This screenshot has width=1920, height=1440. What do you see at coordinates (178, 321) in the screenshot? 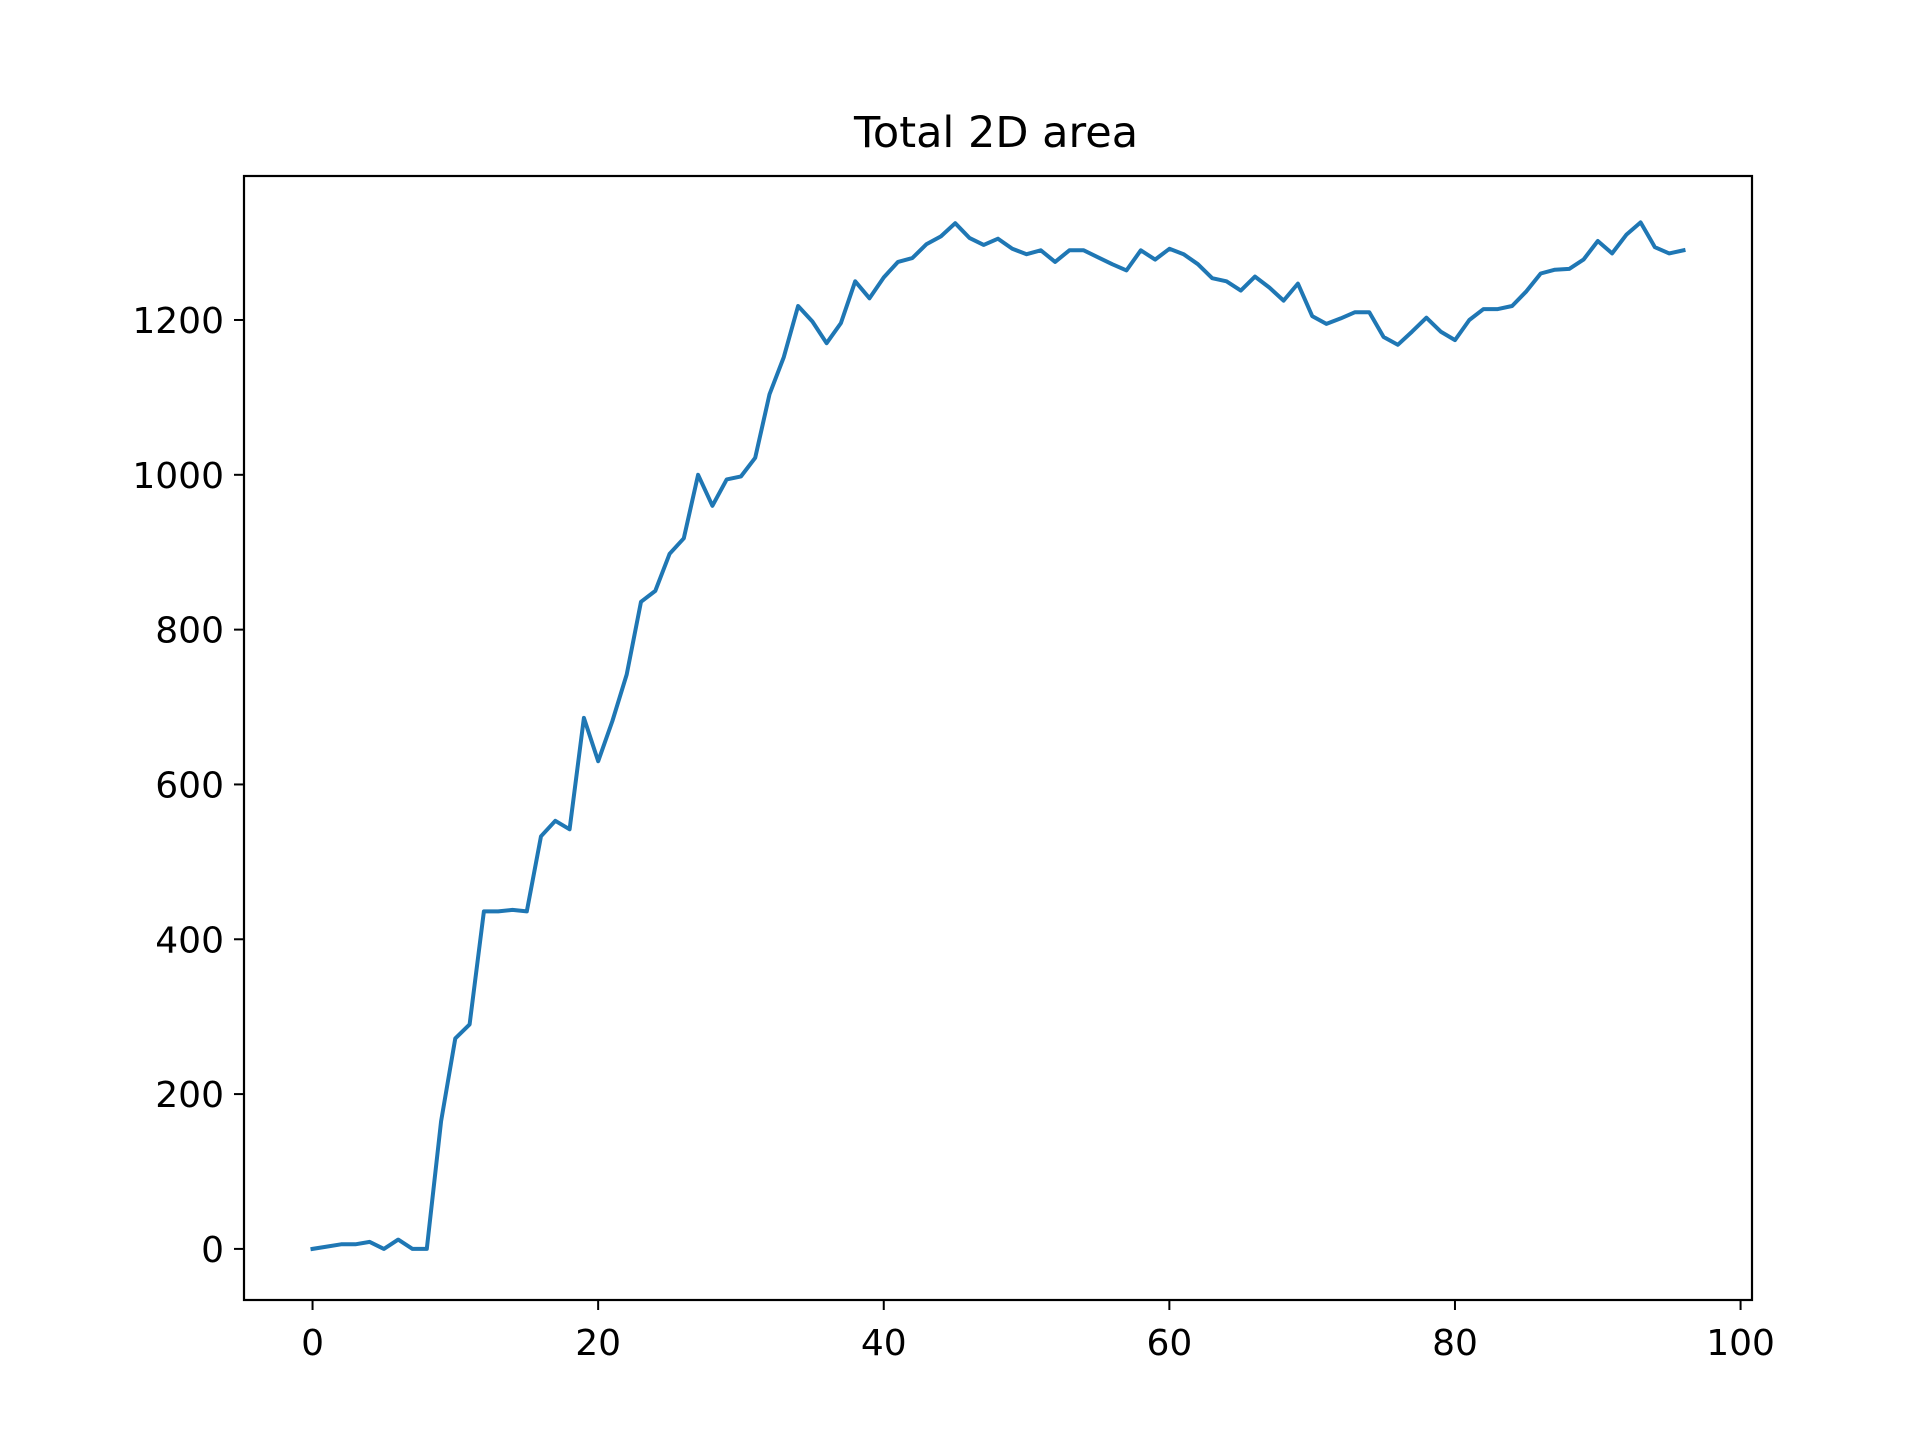
I see `y-tick-label: 1200` at bounding box center [178, 321].